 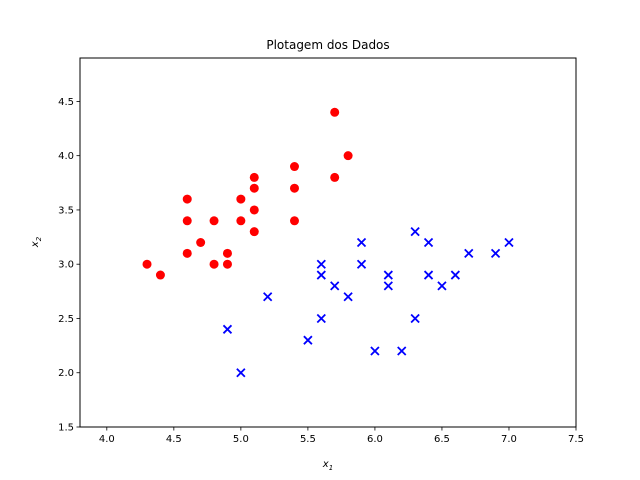 I want to click on x-axis-label: x1, so click(x=327, y=465).